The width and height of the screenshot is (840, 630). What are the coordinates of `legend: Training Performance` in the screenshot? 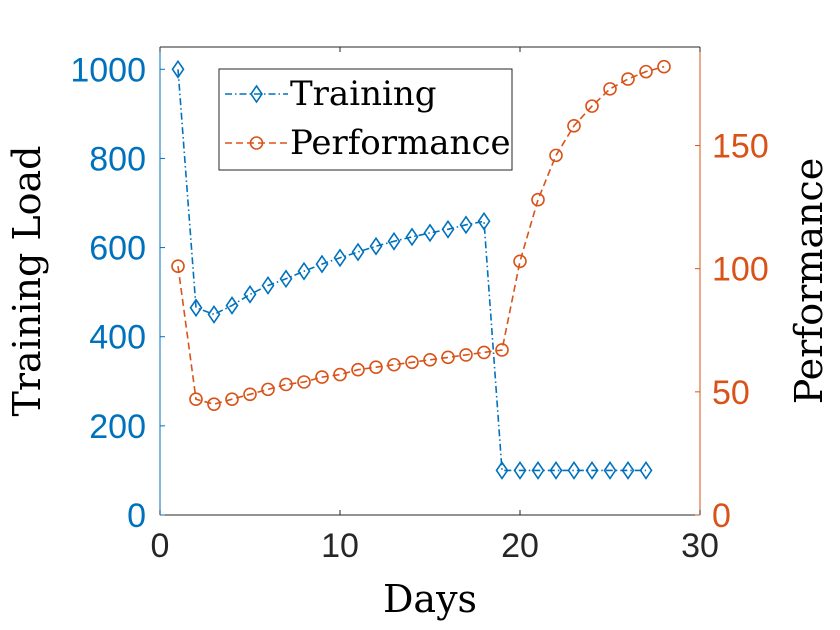 It's located at (365, 119).